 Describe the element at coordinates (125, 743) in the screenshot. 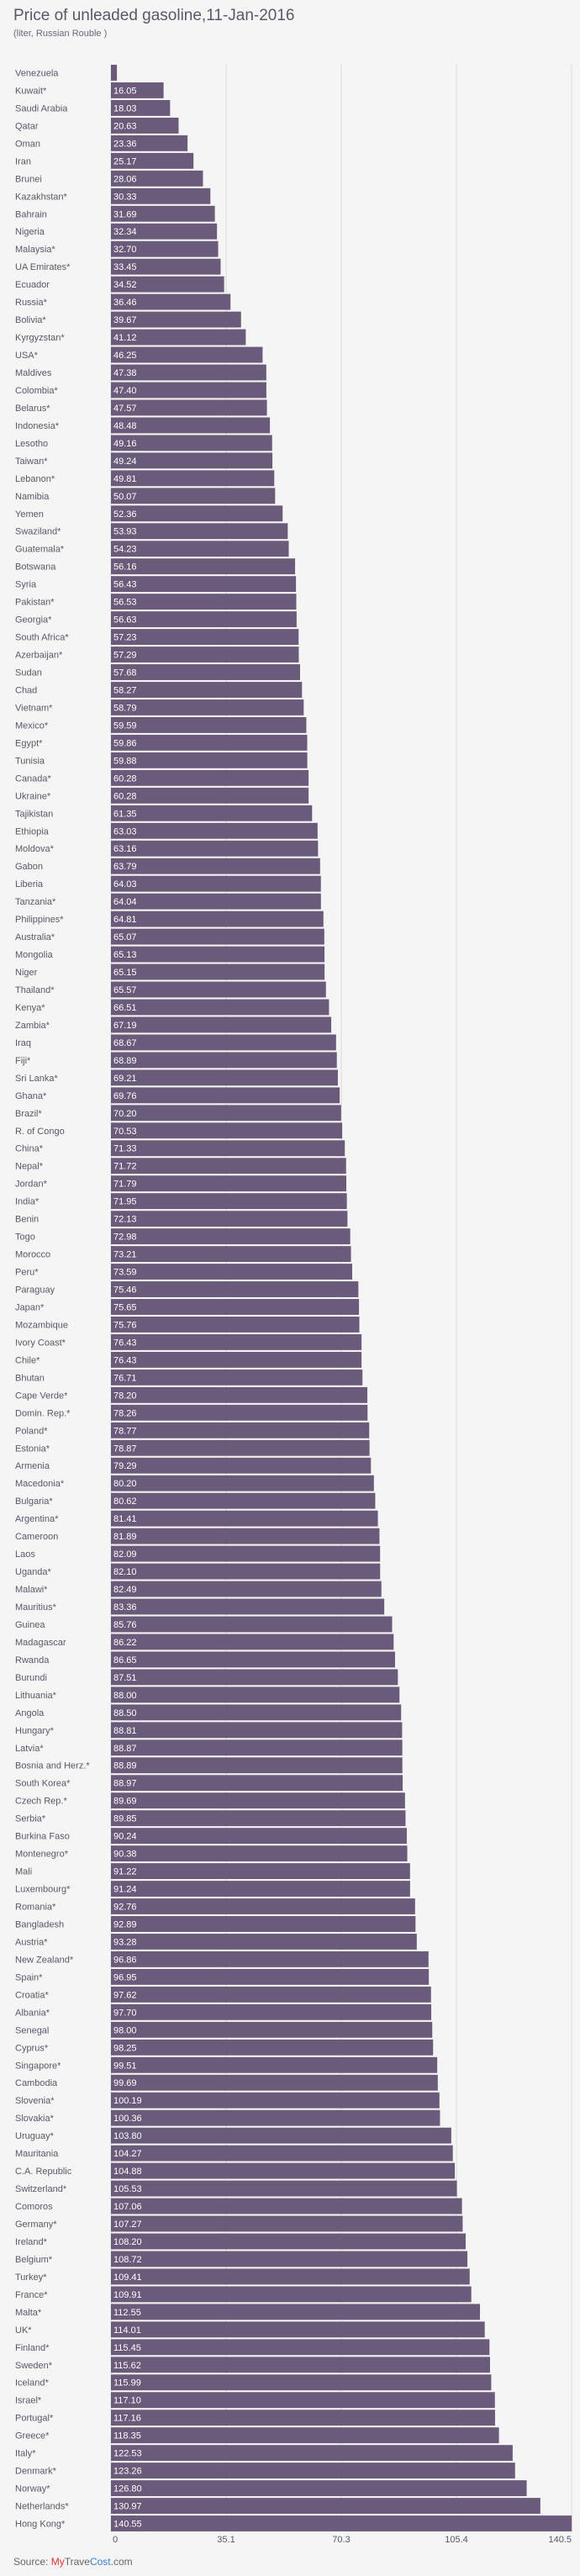

I see `bar-value-label: 59.86` at that location.